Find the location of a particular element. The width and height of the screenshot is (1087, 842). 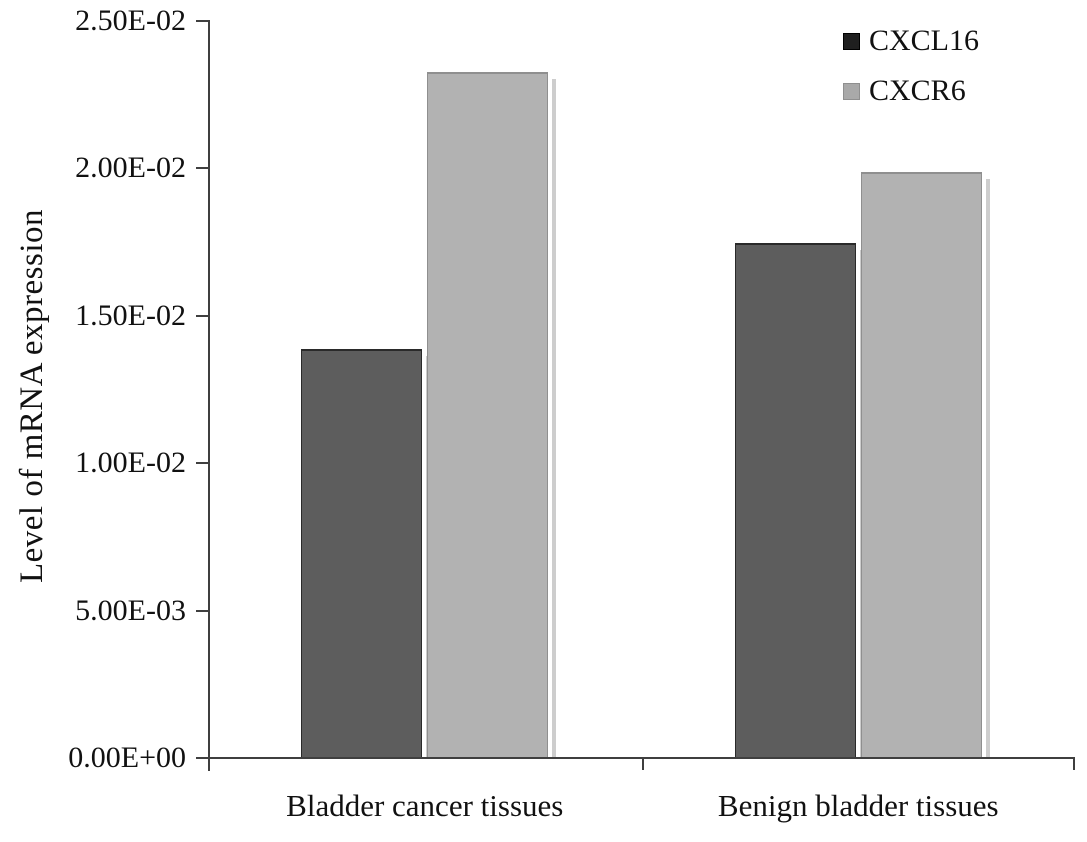

y-axis-title: Level of mRNA expression is located at coordinates (32, 396).